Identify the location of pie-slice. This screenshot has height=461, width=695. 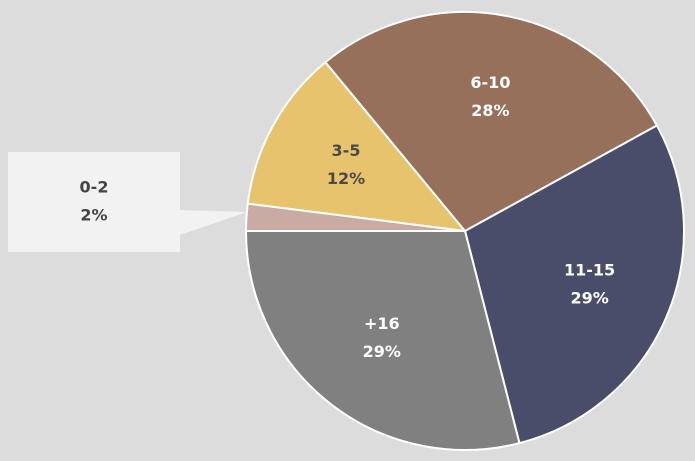
(357, 146).